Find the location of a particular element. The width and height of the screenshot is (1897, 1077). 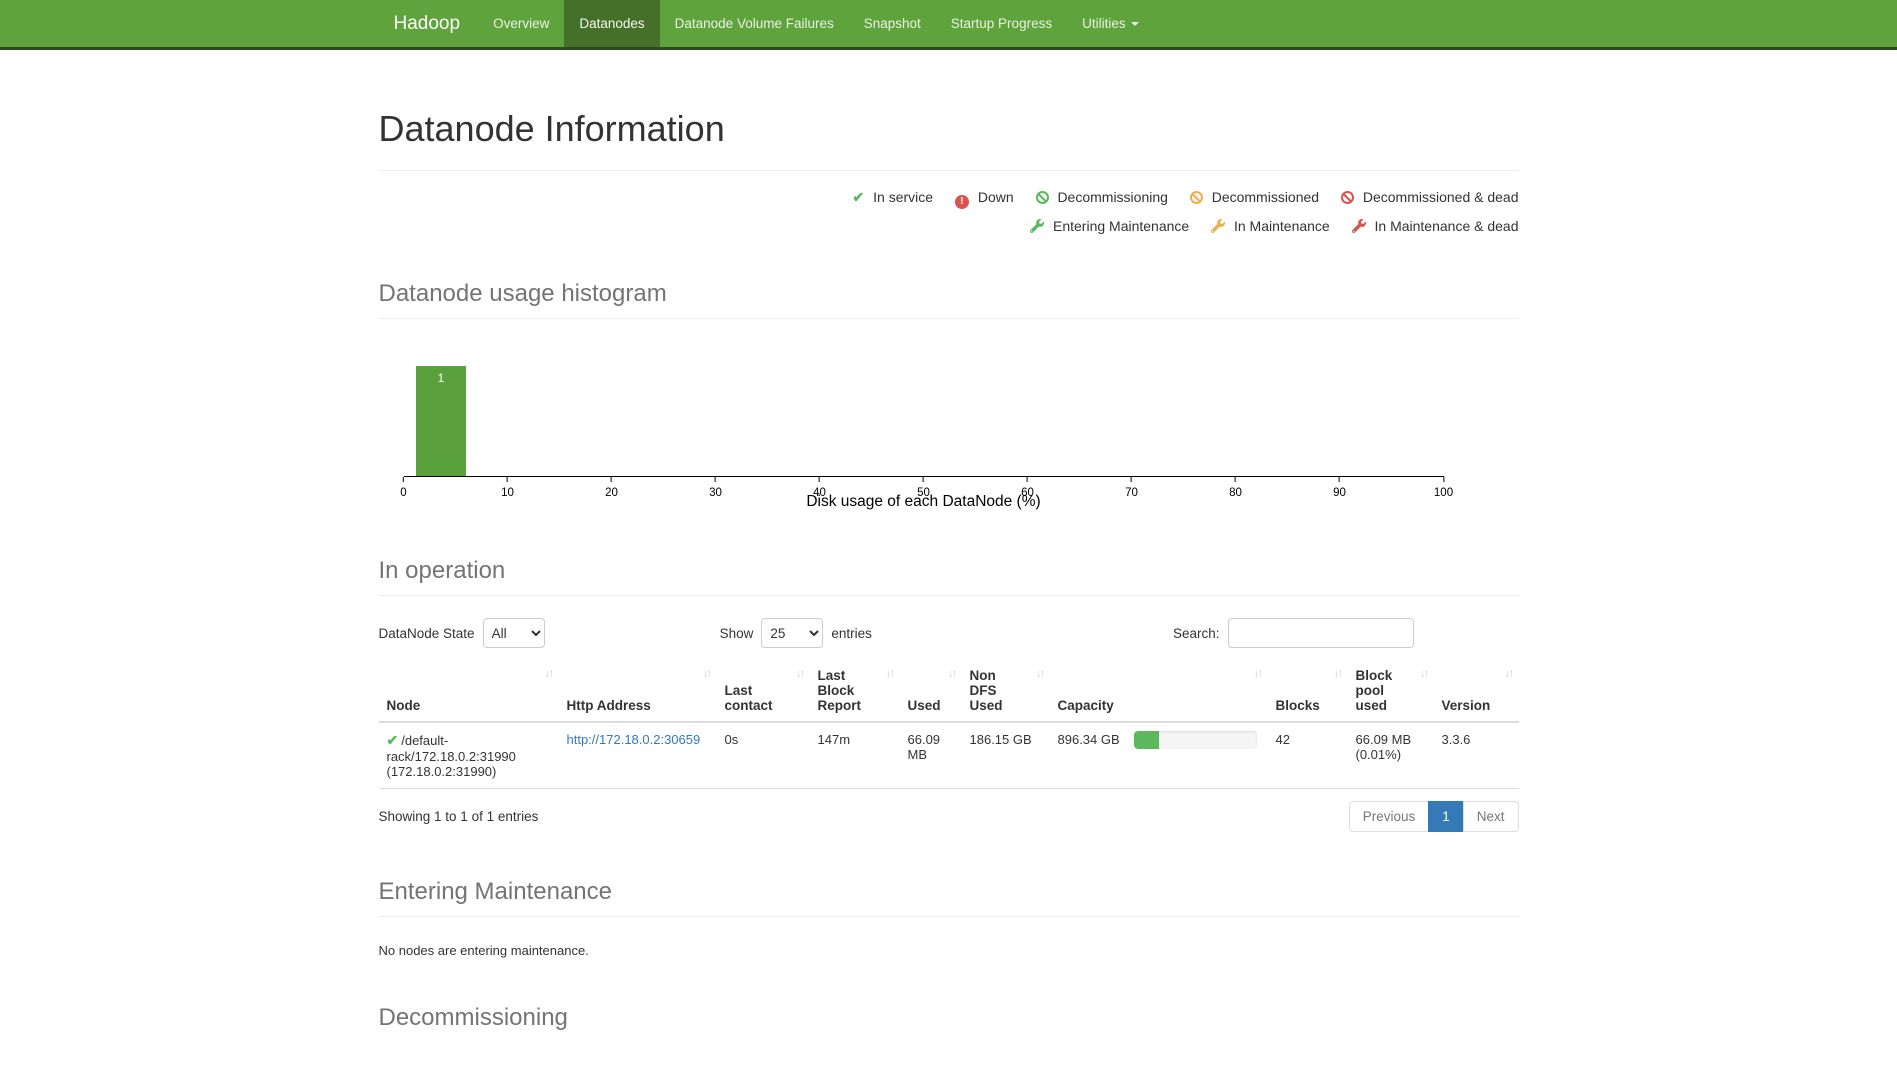

http-address-link: http://172.18.0.2:30659 is located at coordinates (633, 739).